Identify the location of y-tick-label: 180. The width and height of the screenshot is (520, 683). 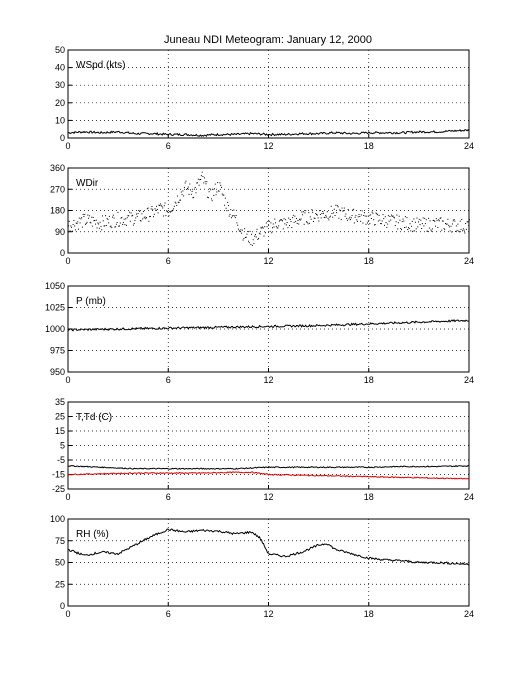
(57, 211).